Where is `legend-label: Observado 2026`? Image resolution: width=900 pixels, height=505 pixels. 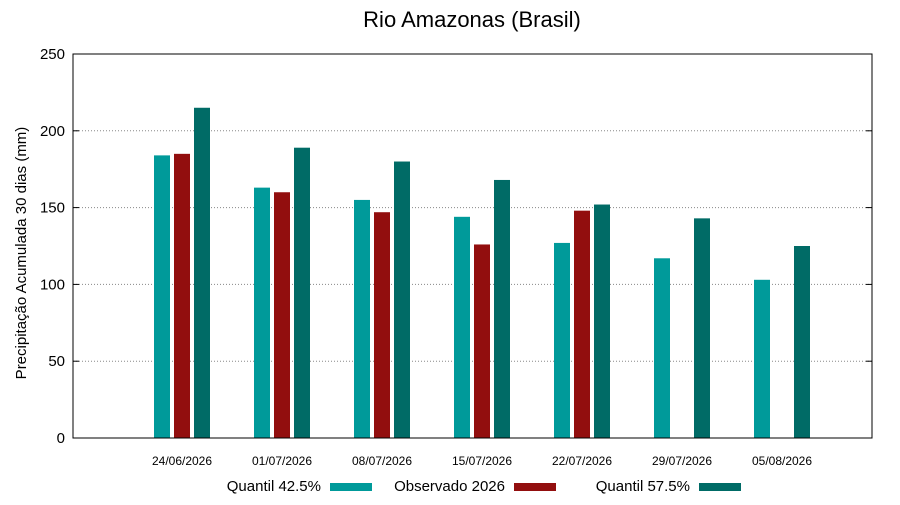
legend-label: Observado 2026 is located at coordinates (449, 486).